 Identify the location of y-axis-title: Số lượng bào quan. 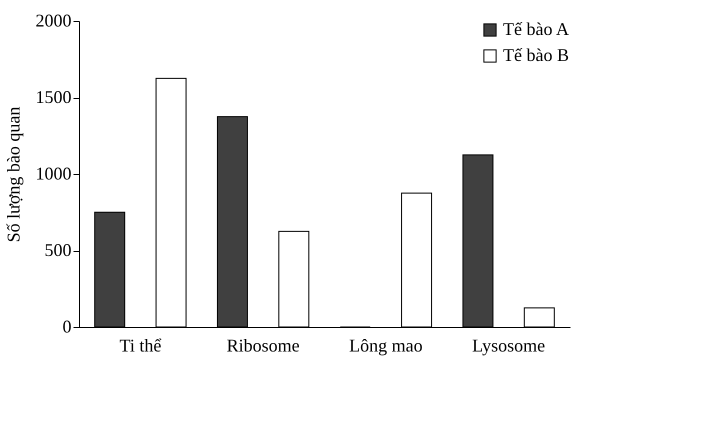
(14, 174).